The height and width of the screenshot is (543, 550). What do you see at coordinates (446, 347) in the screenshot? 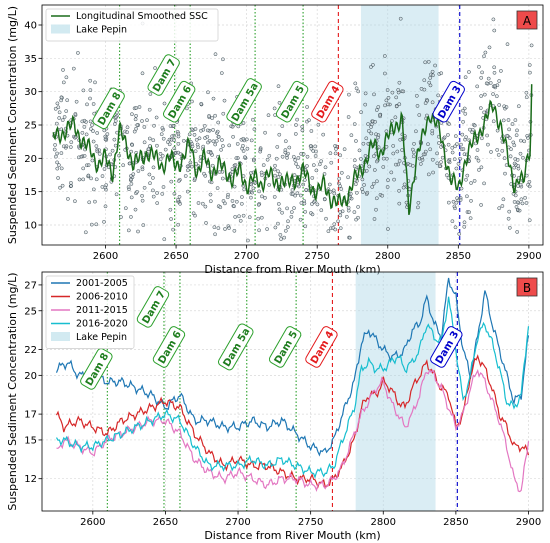
I see `dam-label-box` at bounding box center [446, 347].